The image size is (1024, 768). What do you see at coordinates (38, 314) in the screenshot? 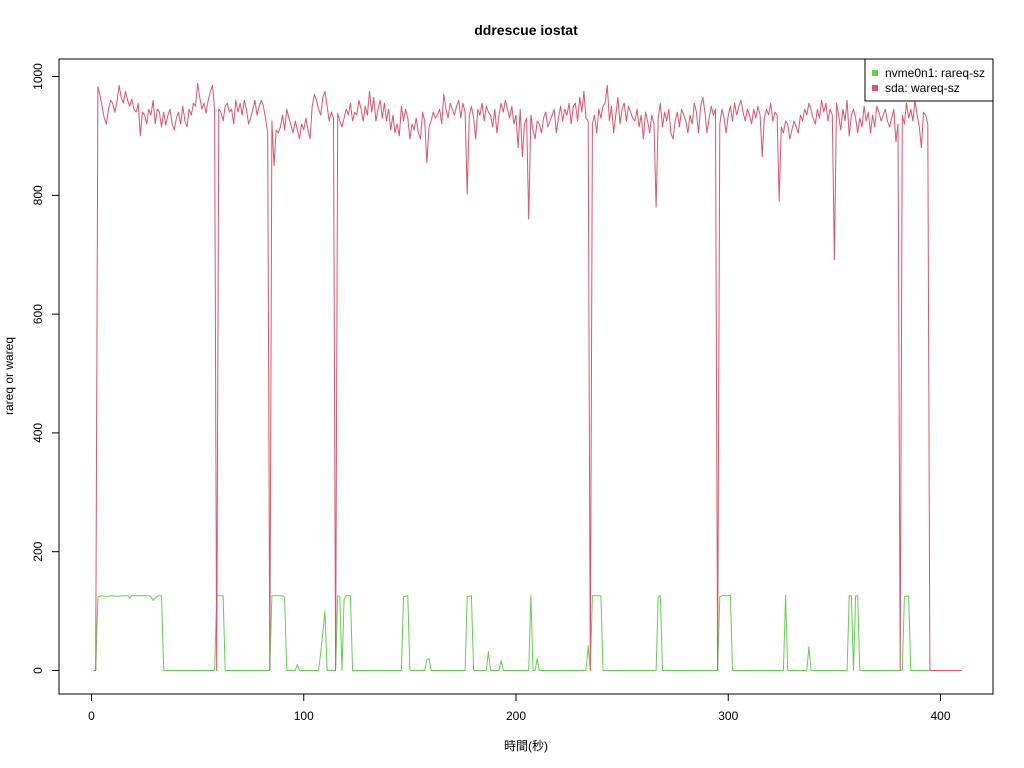
I see `y-tick-label: 600` at bounding box center [38, 314].